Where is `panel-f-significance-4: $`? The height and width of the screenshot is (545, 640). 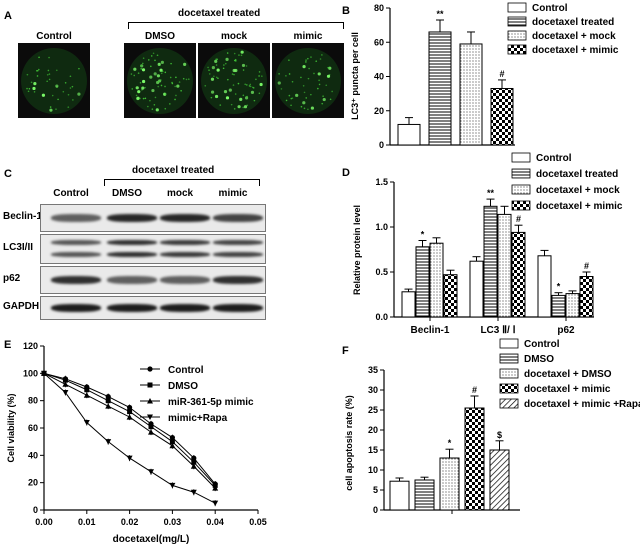
panel-f-significance-4: $ is located at coordinates (499, 435).